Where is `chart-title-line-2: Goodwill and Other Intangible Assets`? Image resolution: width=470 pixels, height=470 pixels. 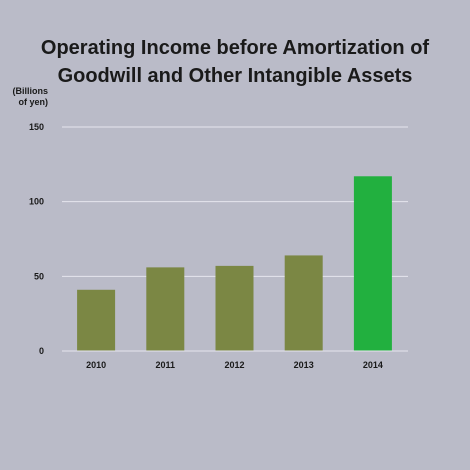
chart-title-line-2: Goodwill and Other Intangible Assets is located at coordinates (235, 76).